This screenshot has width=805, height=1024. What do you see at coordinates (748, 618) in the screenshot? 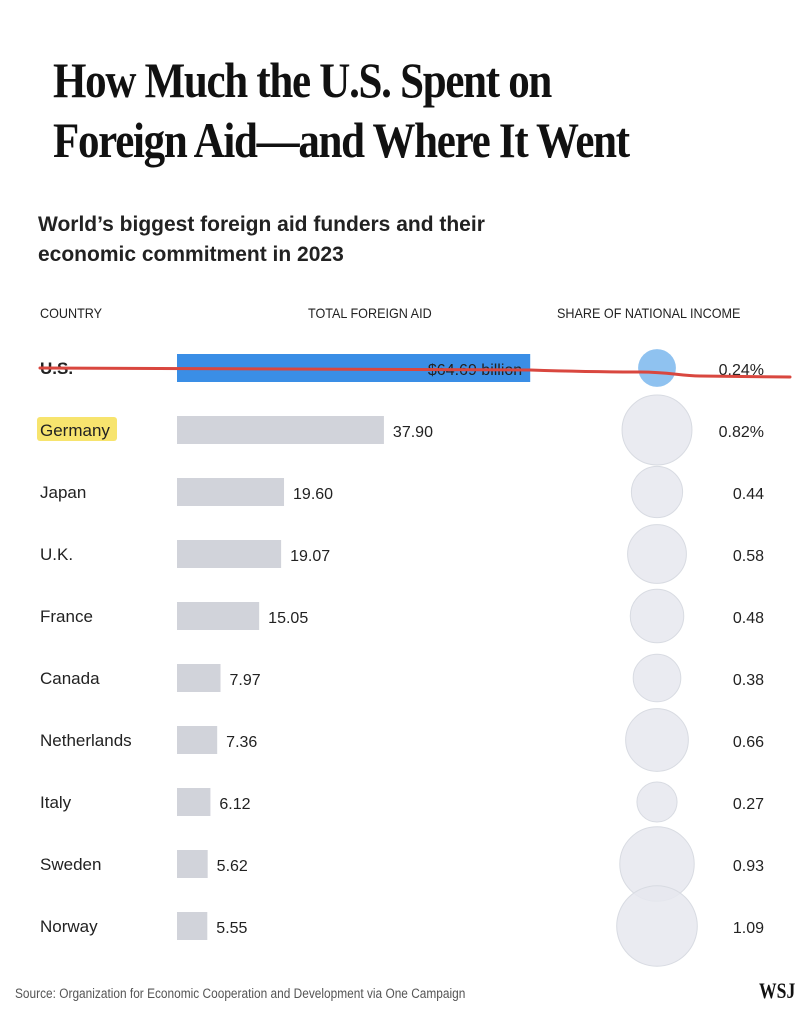
I see `share-value-label: 0.48` at bounding box center [748, 618].